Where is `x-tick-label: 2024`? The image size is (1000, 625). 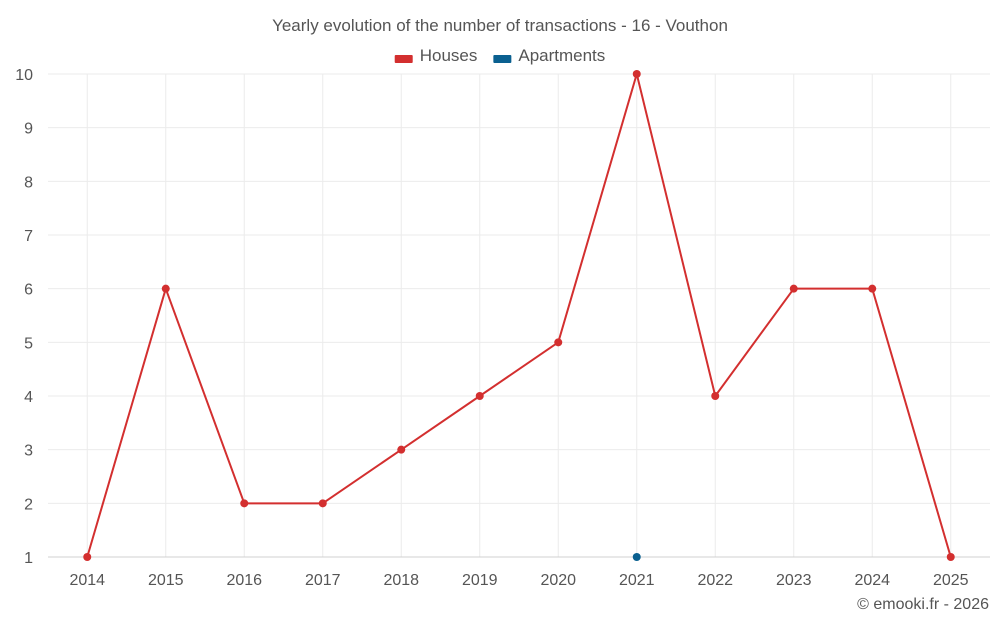 x-tick-label: 2024 is located at coordinates (872, 580).